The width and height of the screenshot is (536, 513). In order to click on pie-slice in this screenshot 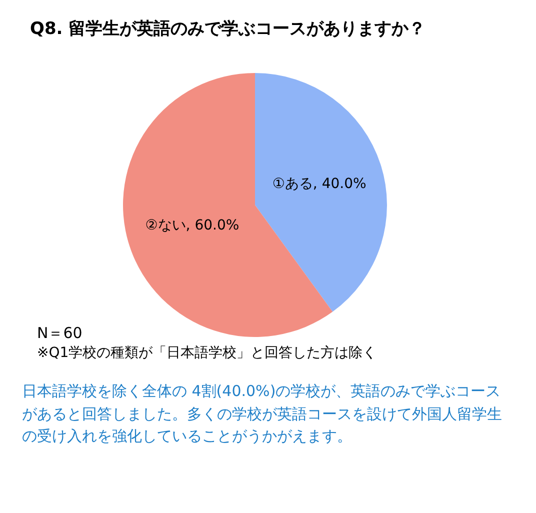, I will do `click(321, 192)`.